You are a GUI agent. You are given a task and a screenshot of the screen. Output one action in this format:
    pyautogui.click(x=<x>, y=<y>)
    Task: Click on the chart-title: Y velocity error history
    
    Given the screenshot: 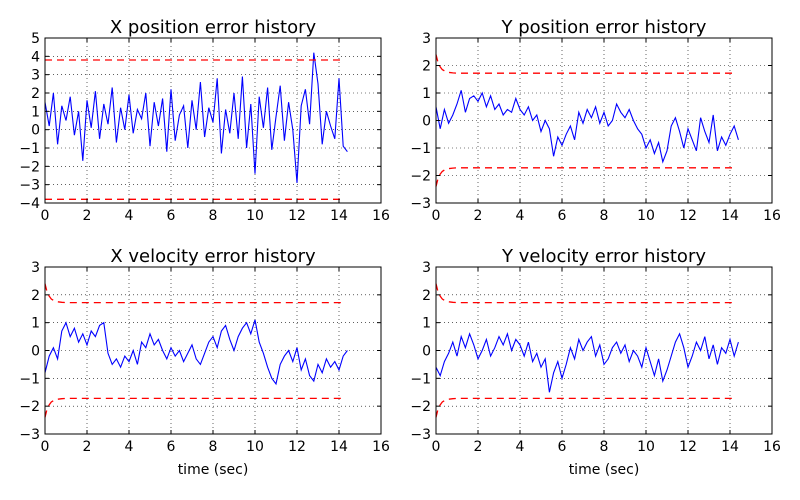 What is the action you would take?
    pyautogui.click(x=603, y=256)
    